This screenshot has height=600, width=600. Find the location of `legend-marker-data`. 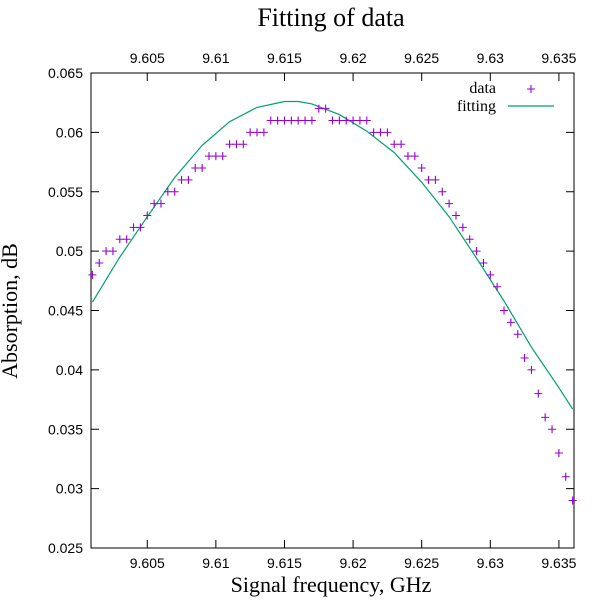

legend-marker-data is located at coordinates (531, 89).